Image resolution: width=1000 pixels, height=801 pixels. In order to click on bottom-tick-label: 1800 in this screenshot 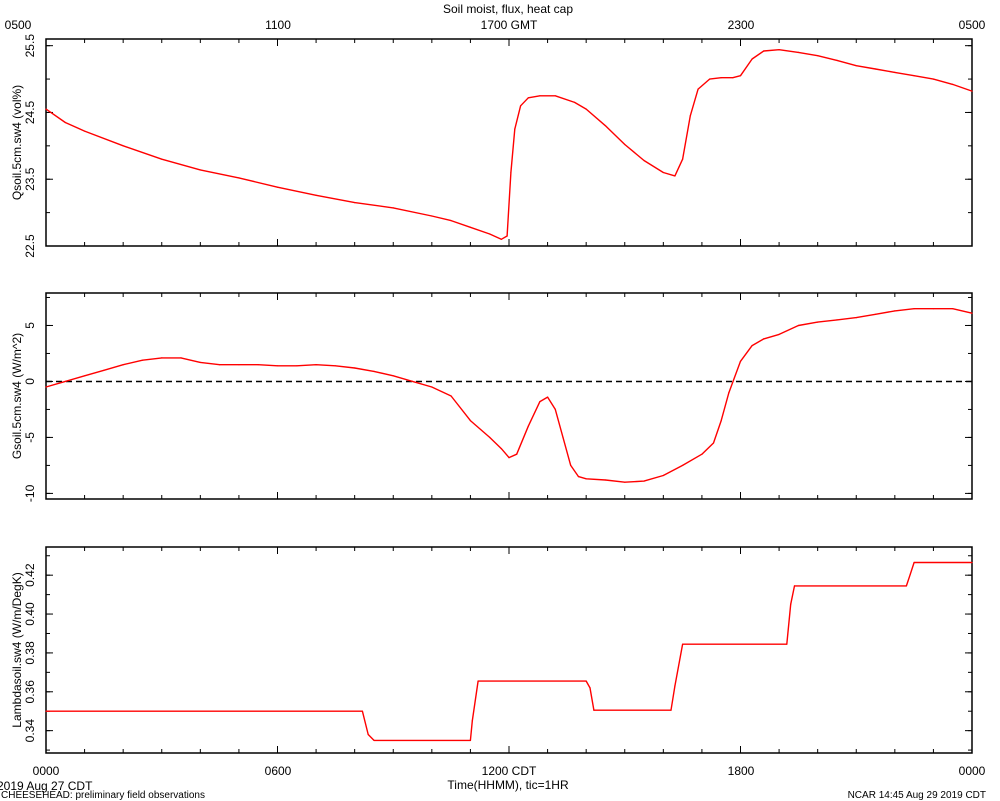, I will do `click(741, 771)`.